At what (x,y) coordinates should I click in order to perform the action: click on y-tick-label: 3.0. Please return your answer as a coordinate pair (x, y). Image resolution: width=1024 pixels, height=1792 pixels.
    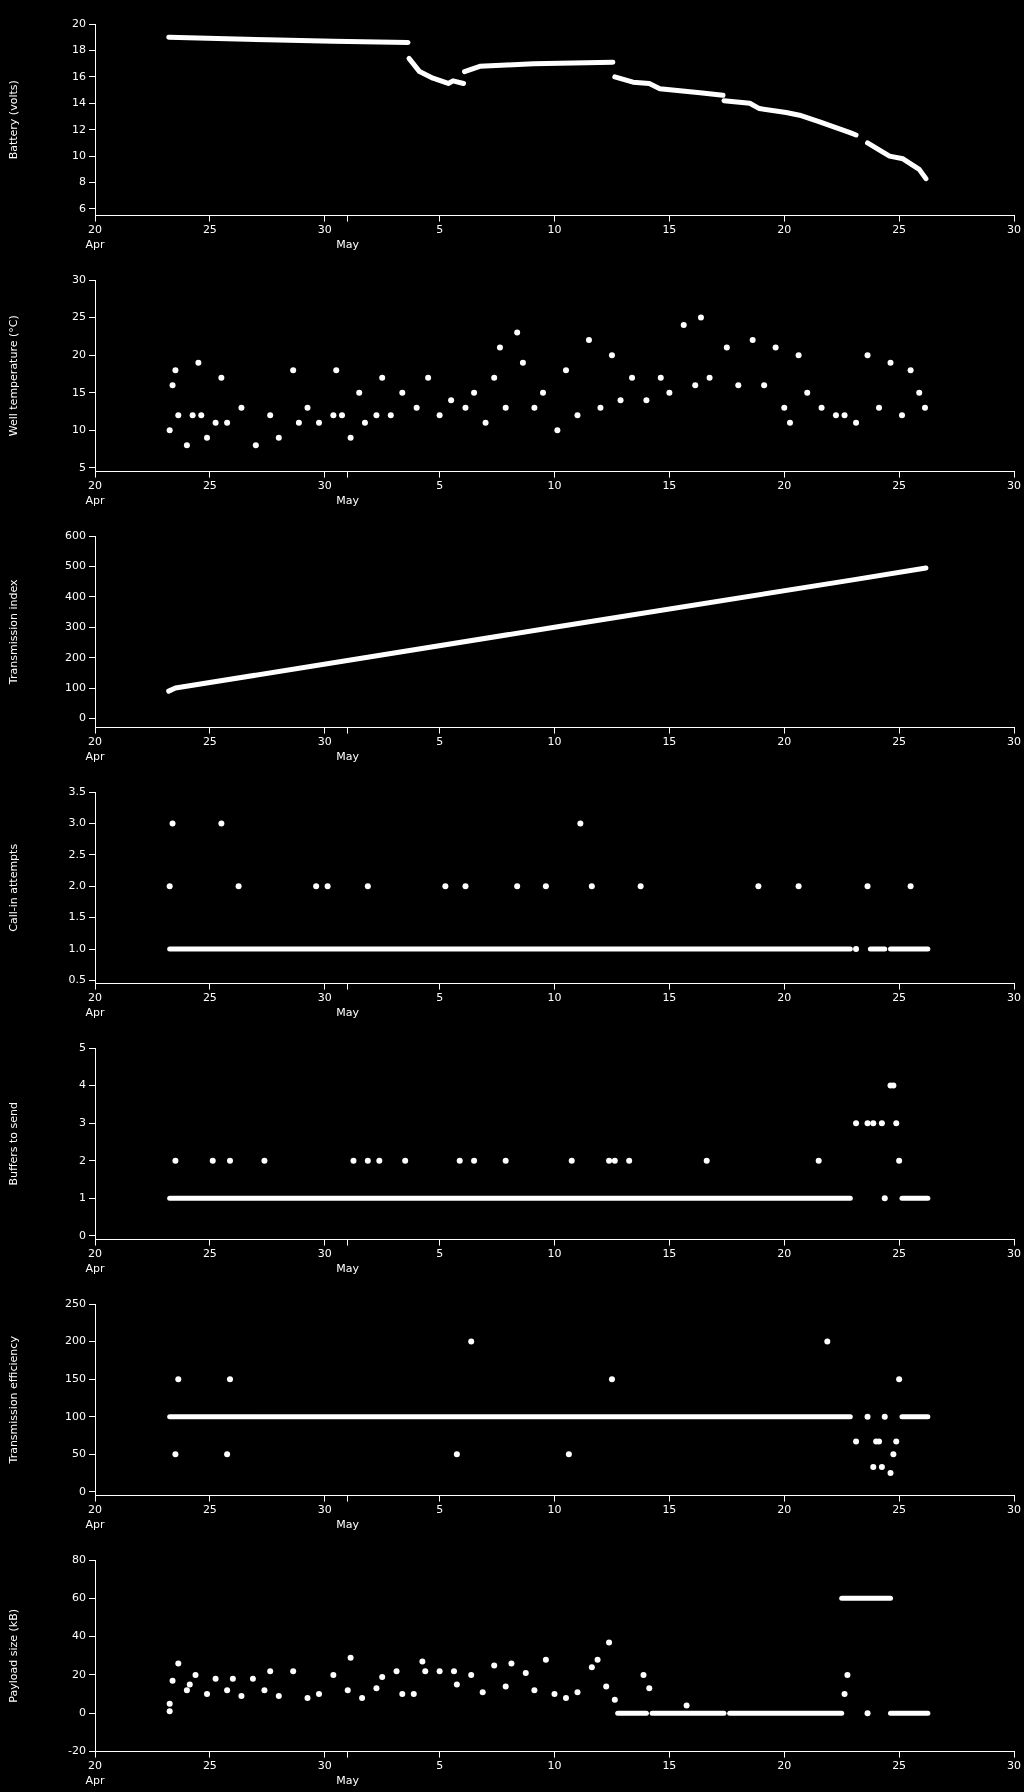
    Looking at the image, I should click on (77, 823).